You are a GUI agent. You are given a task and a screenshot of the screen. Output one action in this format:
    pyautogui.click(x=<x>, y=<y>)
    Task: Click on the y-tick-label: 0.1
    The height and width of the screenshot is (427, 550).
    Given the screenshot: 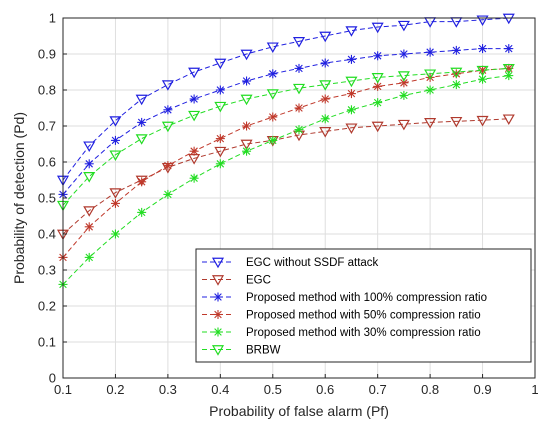 What is the action you would take?
    pyautogui.click(x=47, y=342)
    